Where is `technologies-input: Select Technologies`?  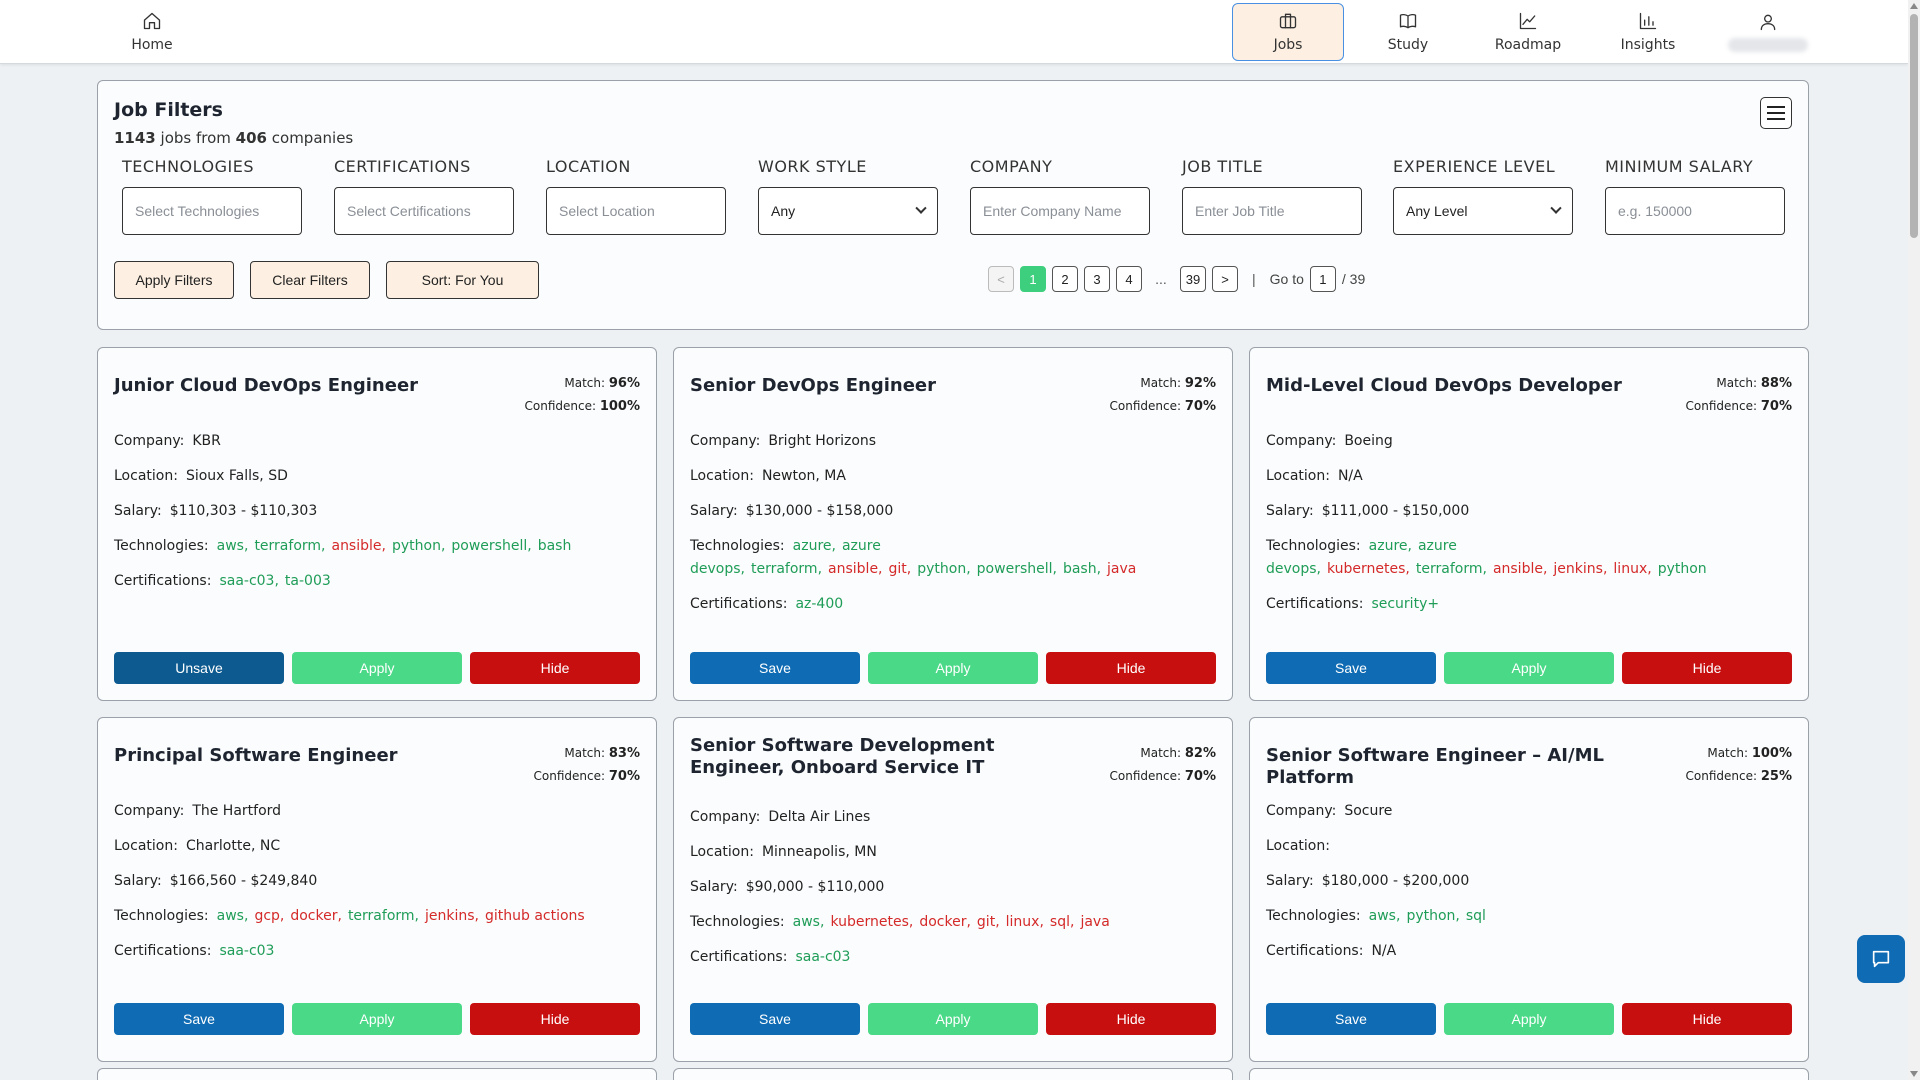
technologies-input: Select Technologies is located at coordinates (212, 211).